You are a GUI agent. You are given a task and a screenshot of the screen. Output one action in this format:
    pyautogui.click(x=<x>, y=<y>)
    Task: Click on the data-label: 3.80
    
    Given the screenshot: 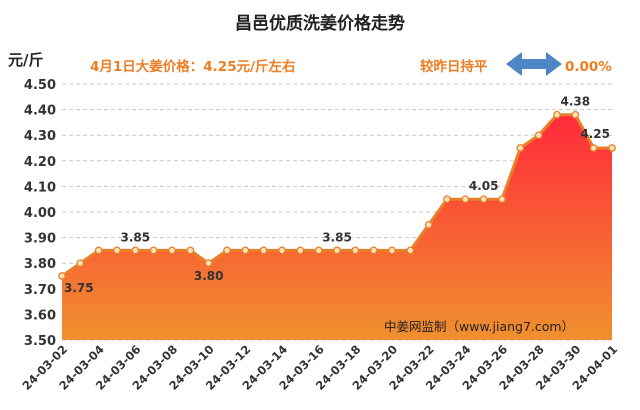 What is the action you would take?
    pyautogui.click(x=209, y=276)
    